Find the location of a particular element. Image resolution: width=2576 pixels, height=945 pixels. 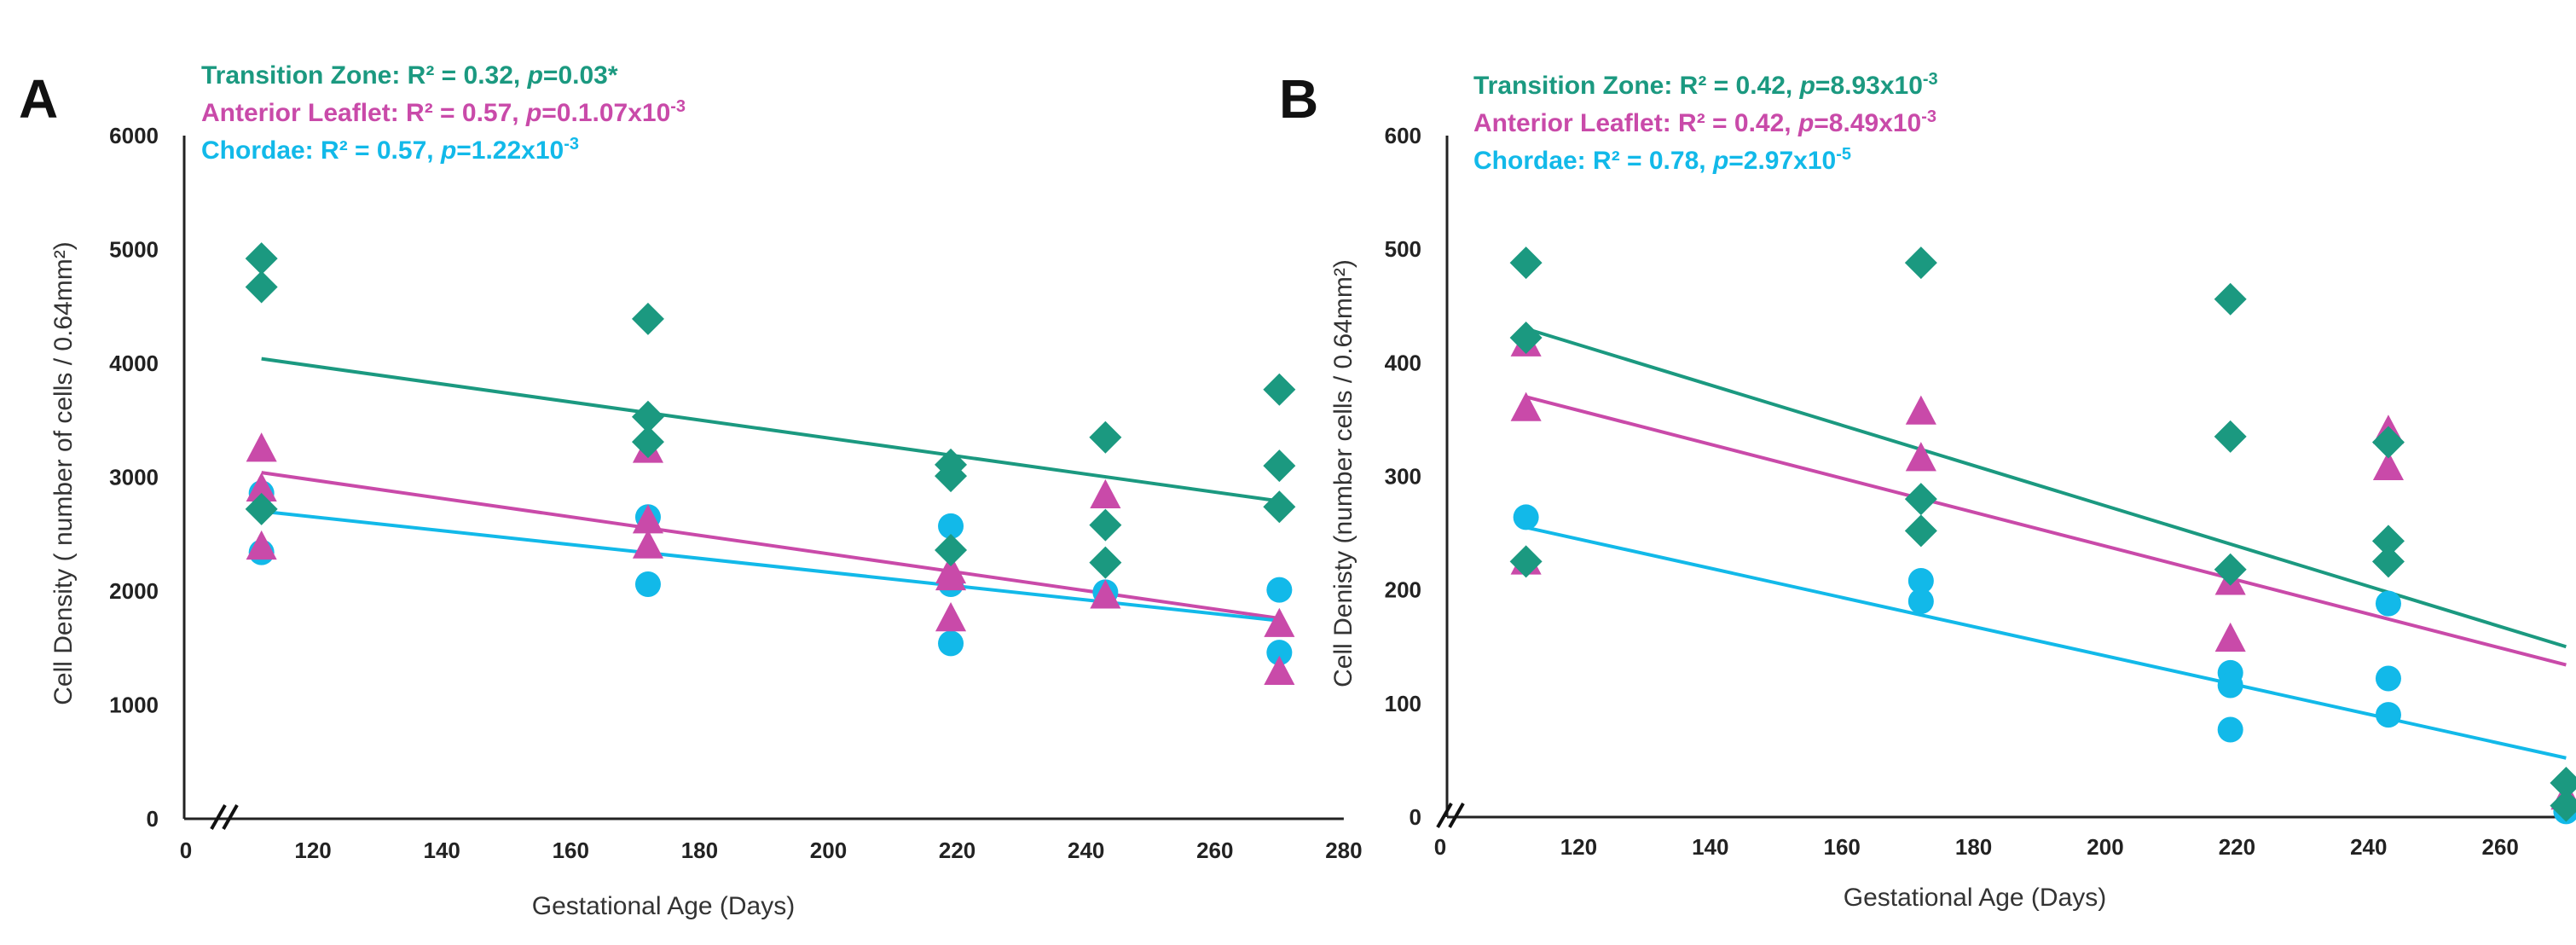

legend-text: =2.97x10 is located at coordinates (1782, 161).